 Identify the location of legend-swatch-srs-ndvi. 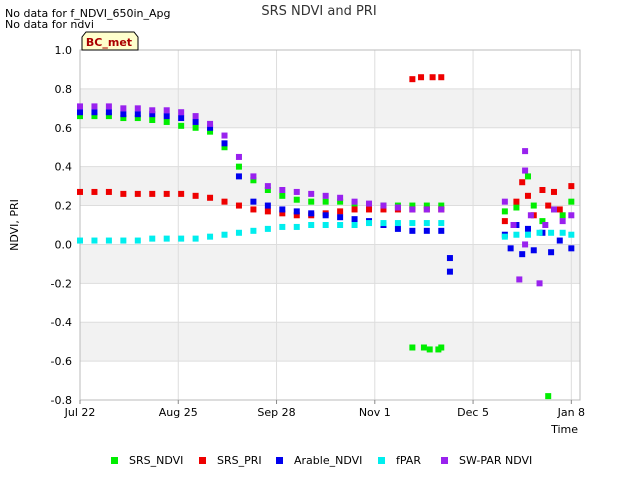
(114, 460).